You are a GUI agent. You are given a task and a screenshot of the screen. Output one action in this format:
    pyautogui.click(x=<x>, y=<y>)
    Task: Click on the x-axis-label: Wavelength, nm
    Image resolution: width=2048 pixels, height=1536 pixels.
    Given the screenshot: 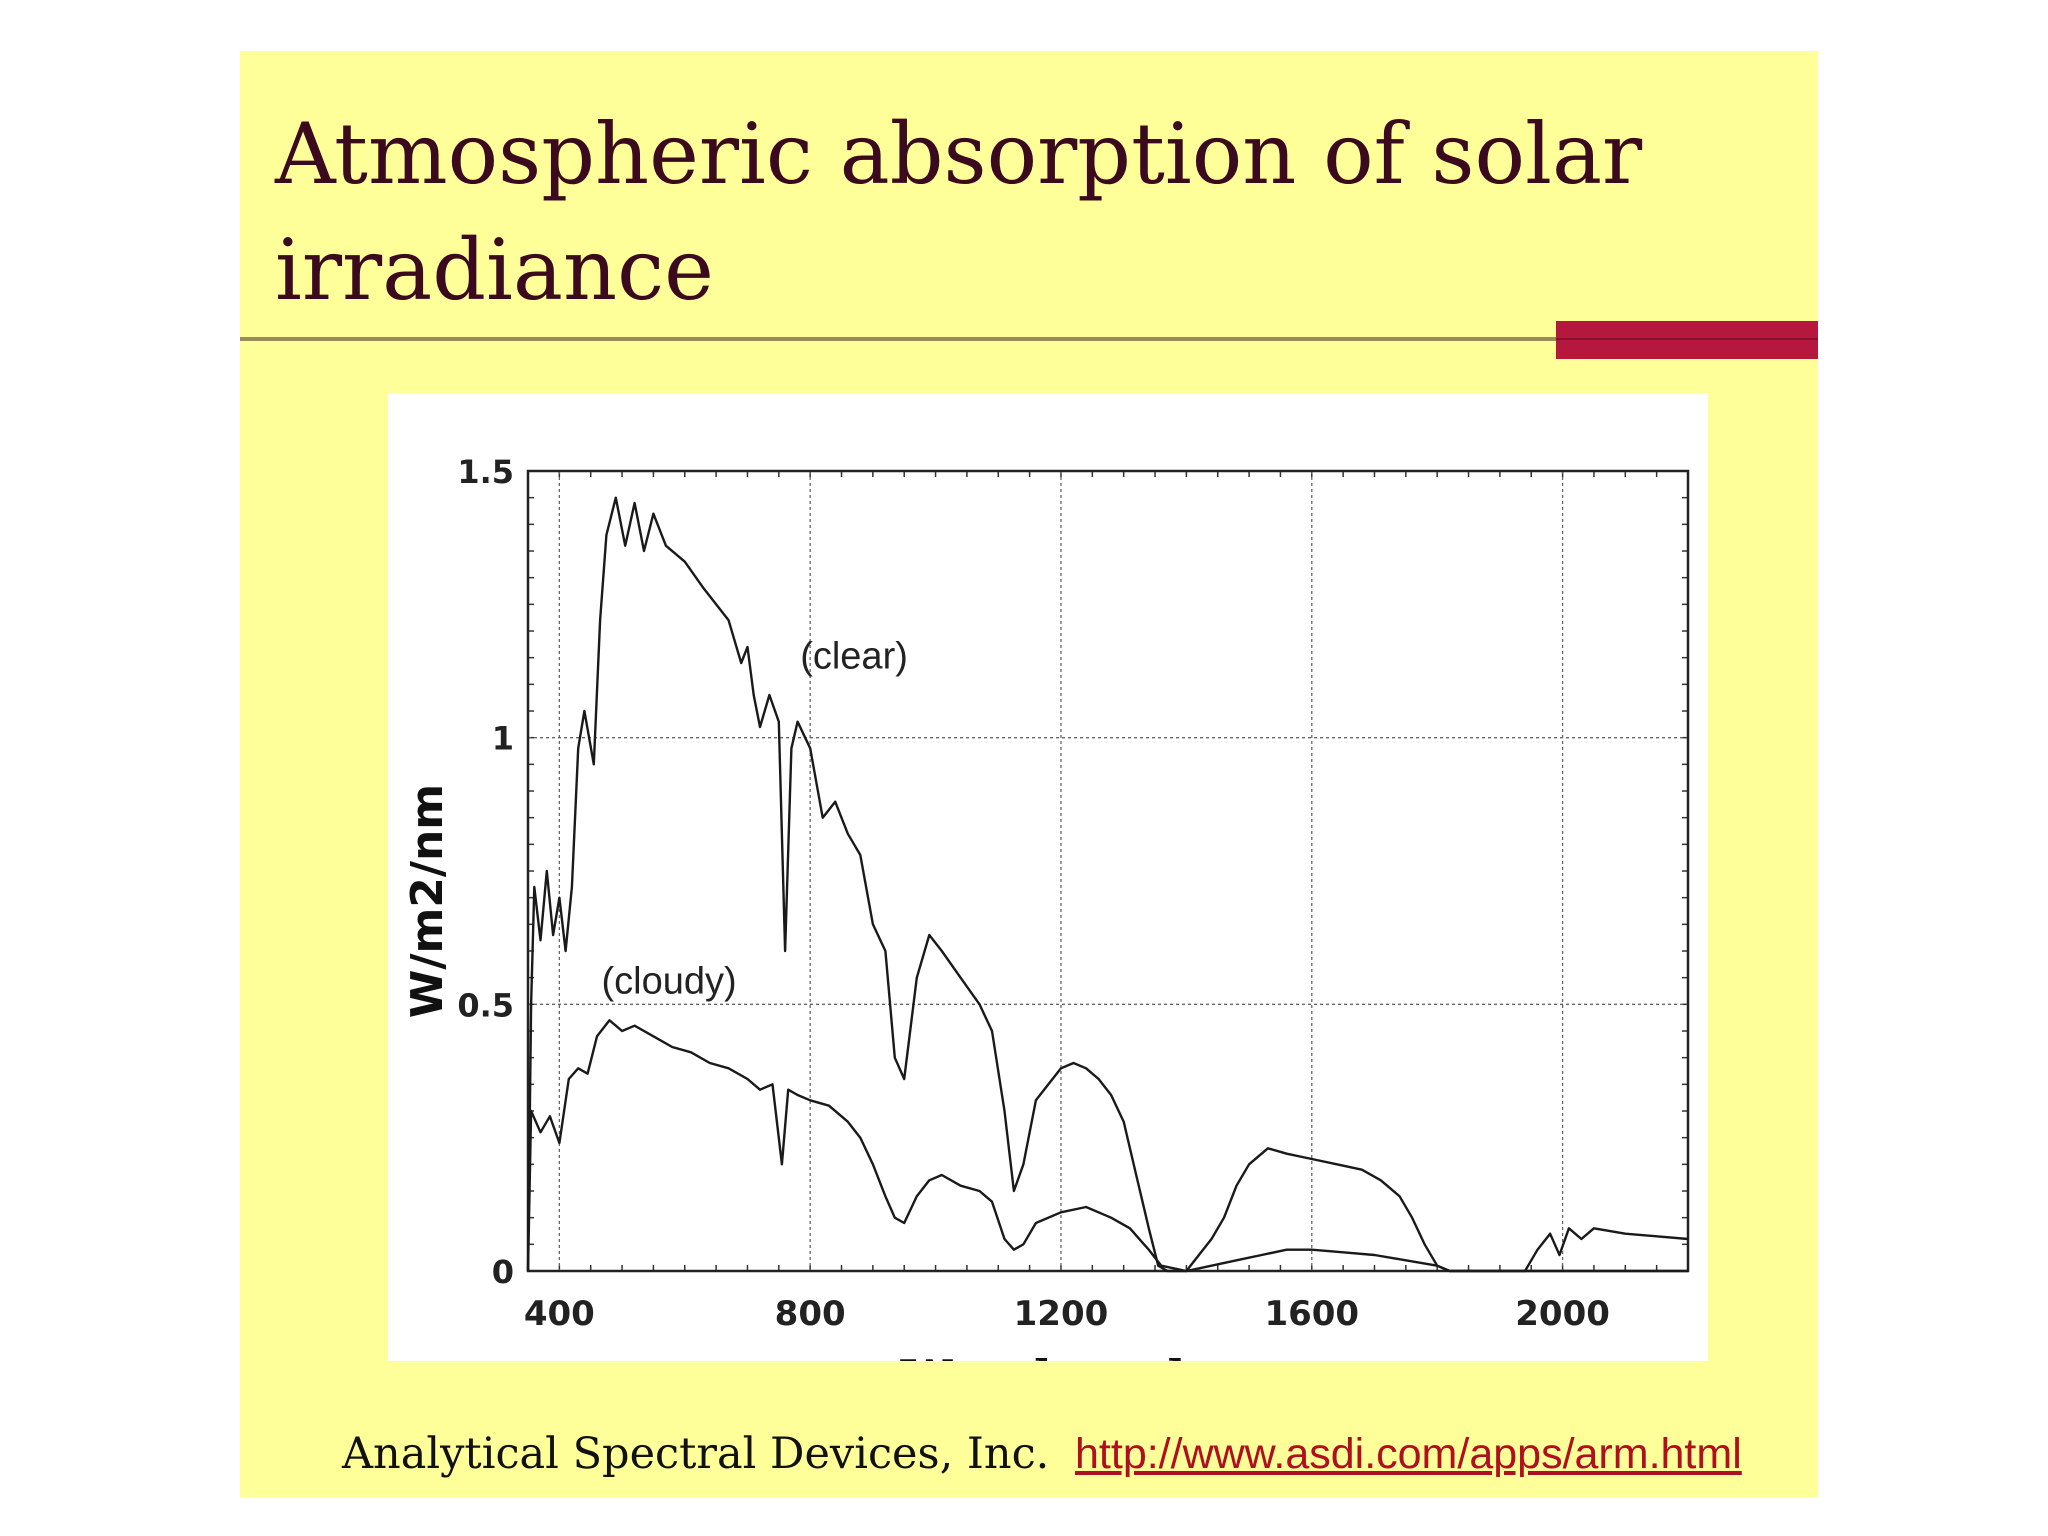 What is the action you would take?
    pyautogui.click(x=1108, y=1355)
    